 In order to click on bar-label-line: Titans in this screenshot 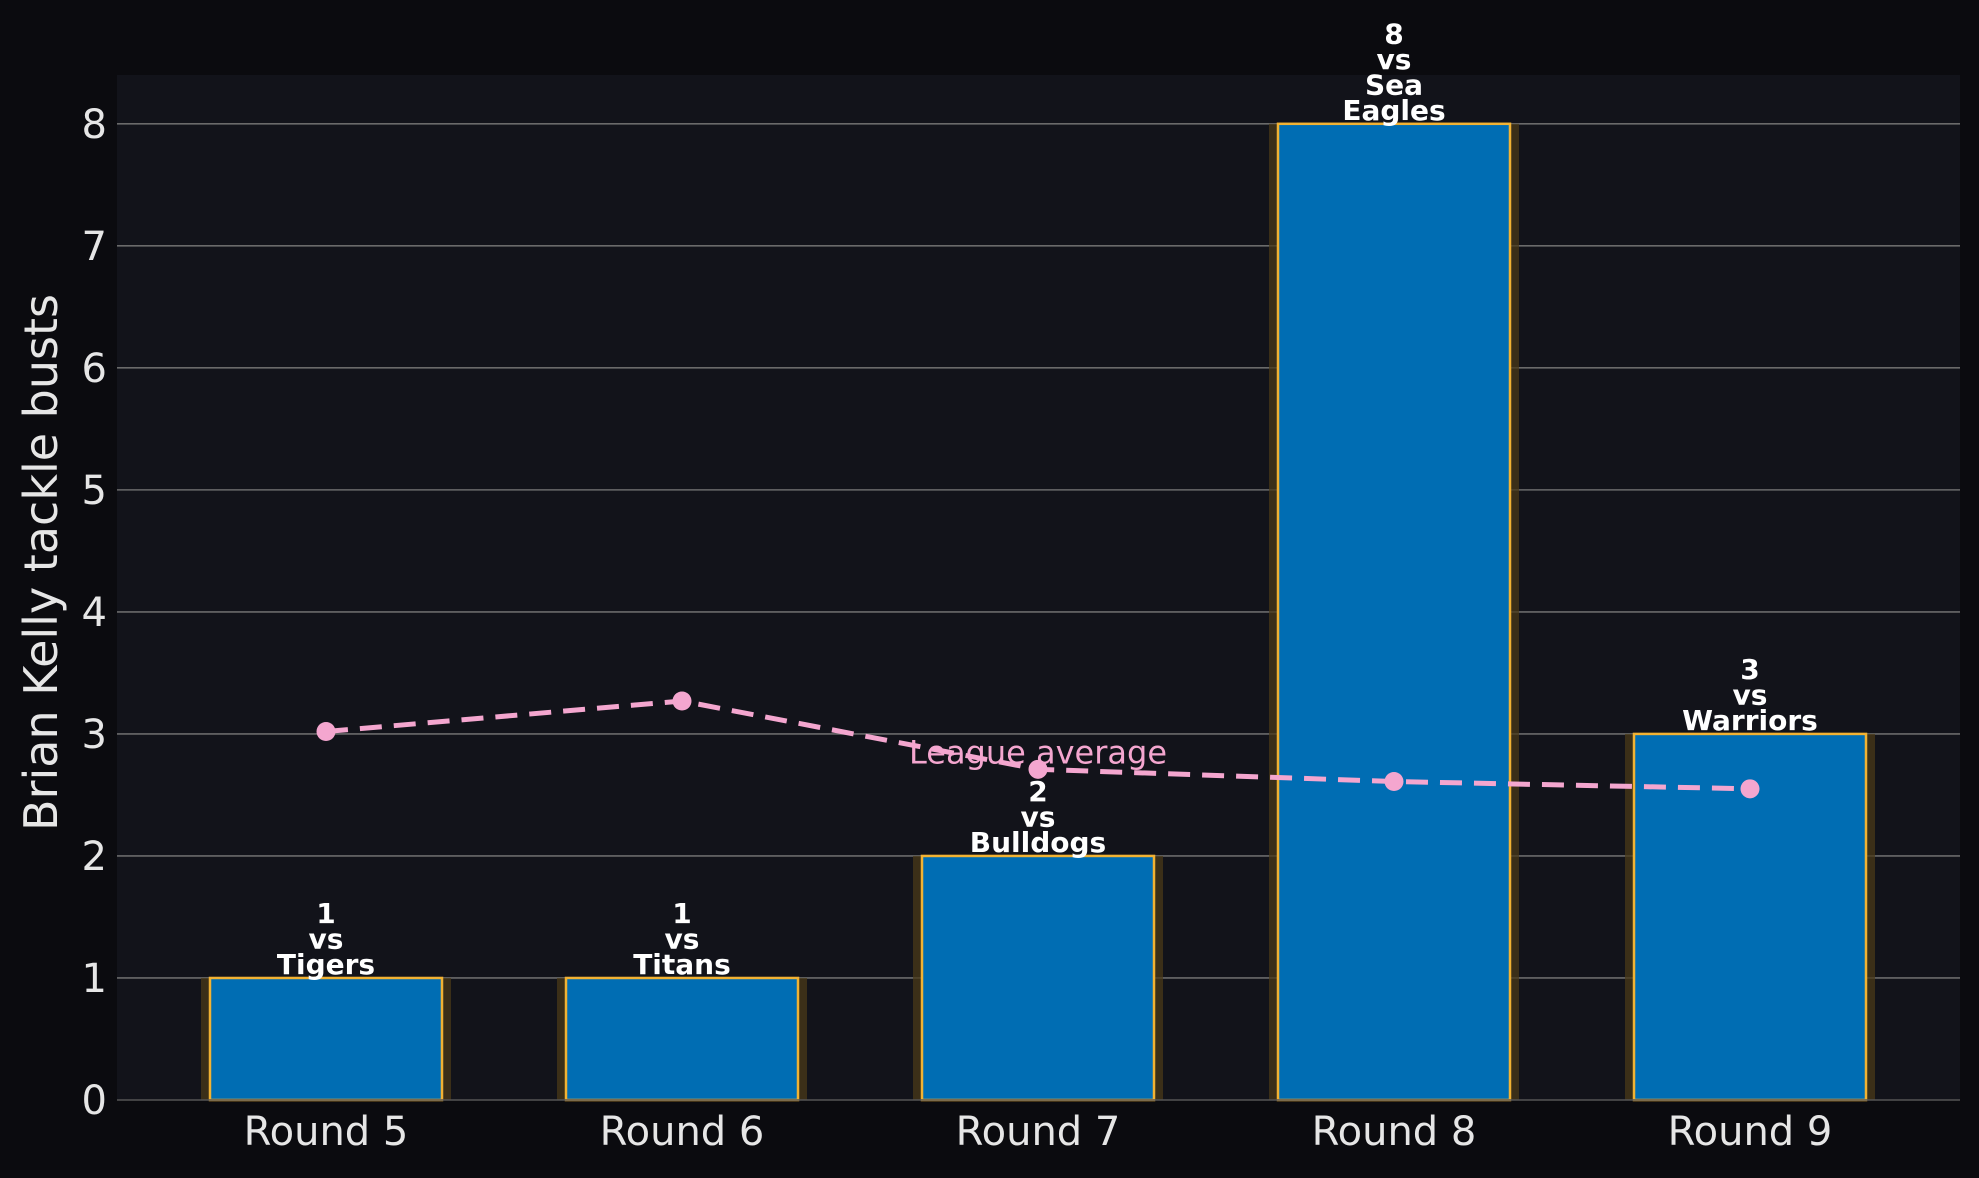, I will do `click(682, 964)`.